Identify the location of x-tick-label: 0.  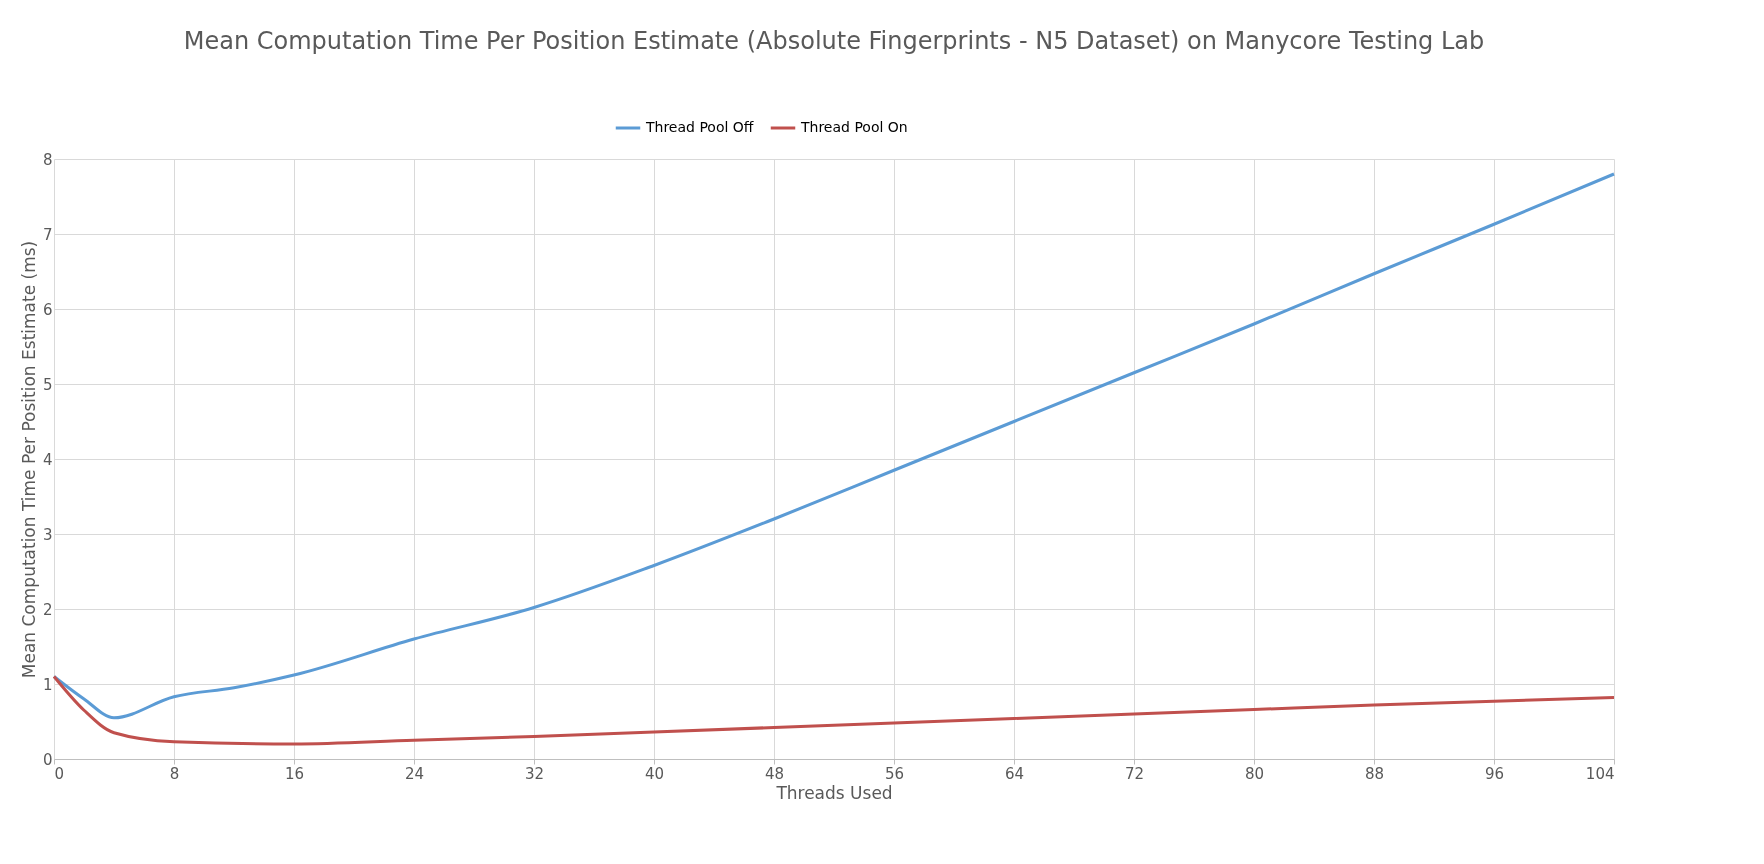
(59, 773).